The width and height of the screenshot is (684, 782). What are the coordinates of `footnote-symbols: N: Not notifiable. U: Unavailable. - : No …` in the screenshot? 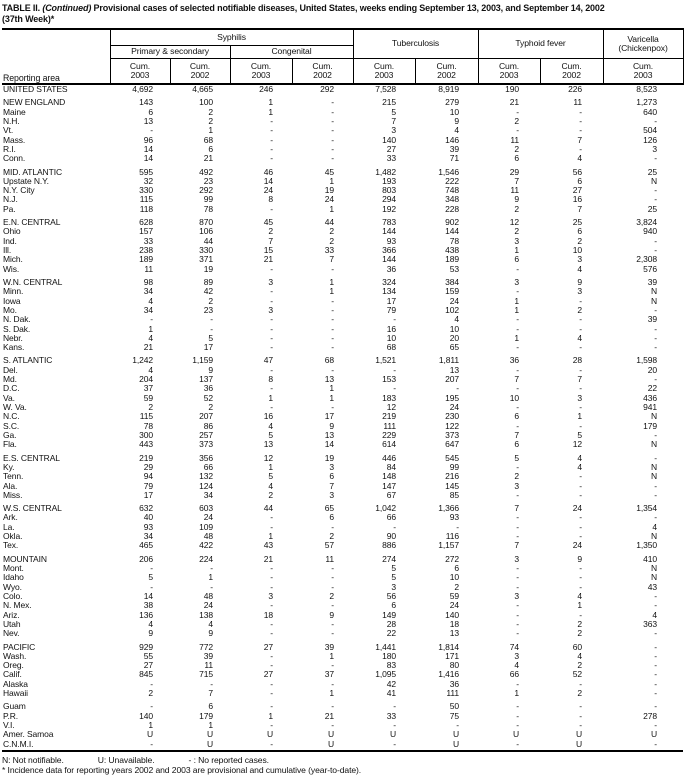 It's located at (342, 760).